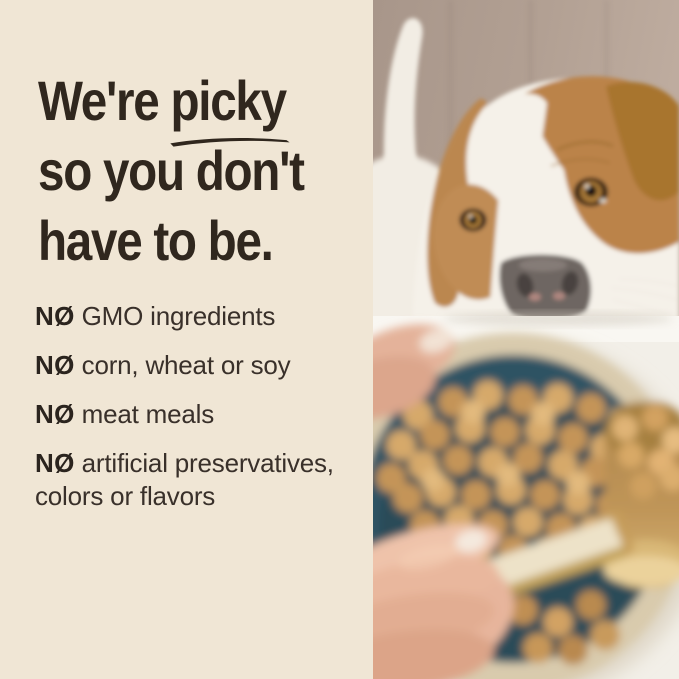  I want to click on claim-item: NØ meat meals, so click(202, 414).